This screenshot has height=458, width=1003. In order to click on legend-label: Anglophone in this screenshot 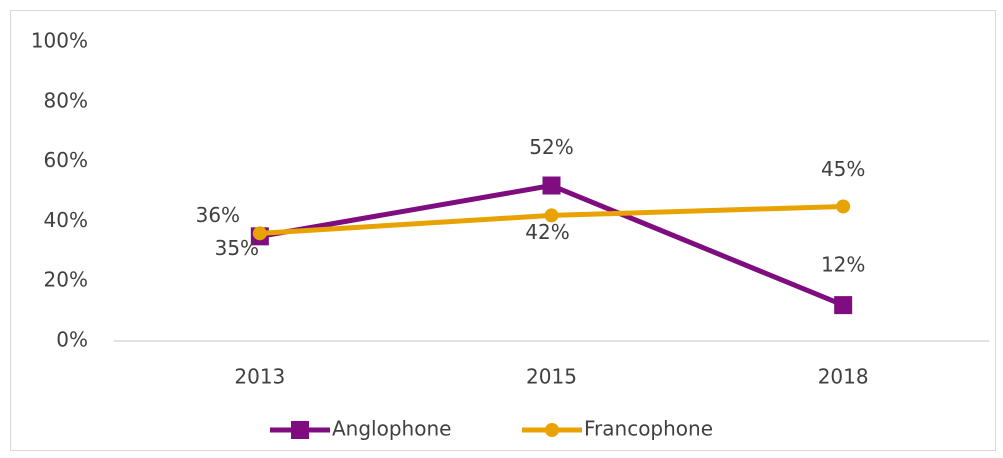, I will do `click(391, 429)`.